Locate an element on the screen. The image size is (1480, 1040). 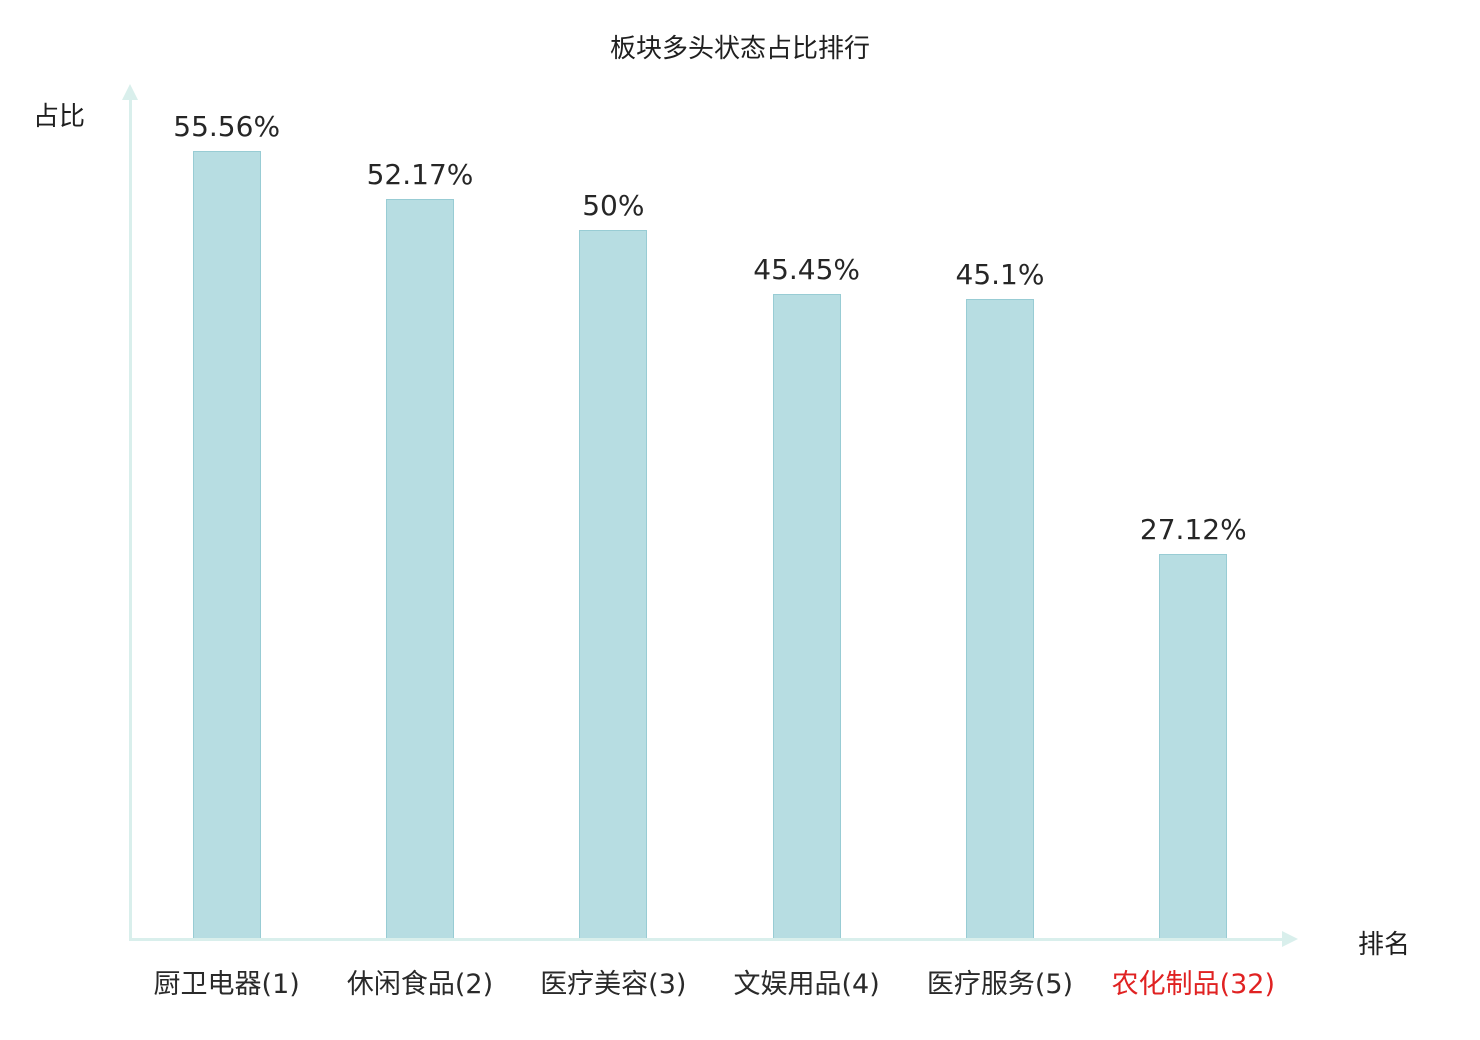
chart-title: 板块多头状态占比排行 is located at coordinates (739, 49).